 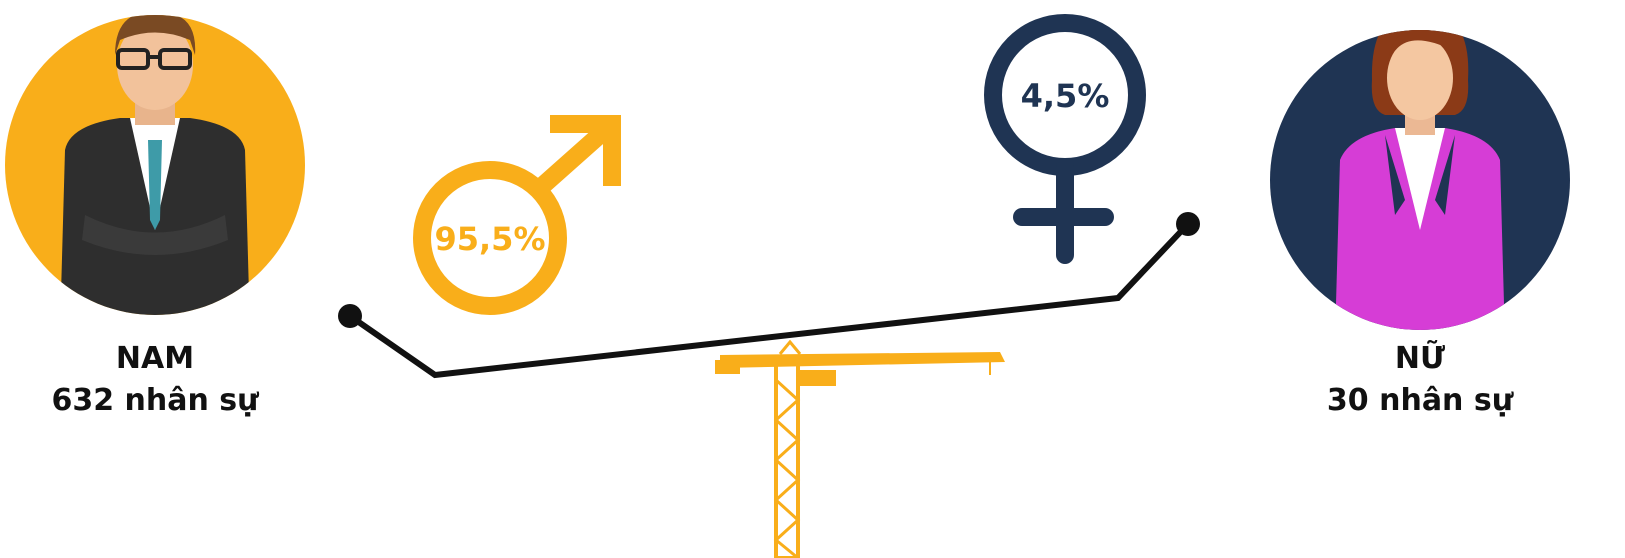 I want to click on female-avatar, so click(x=1420, y=180).